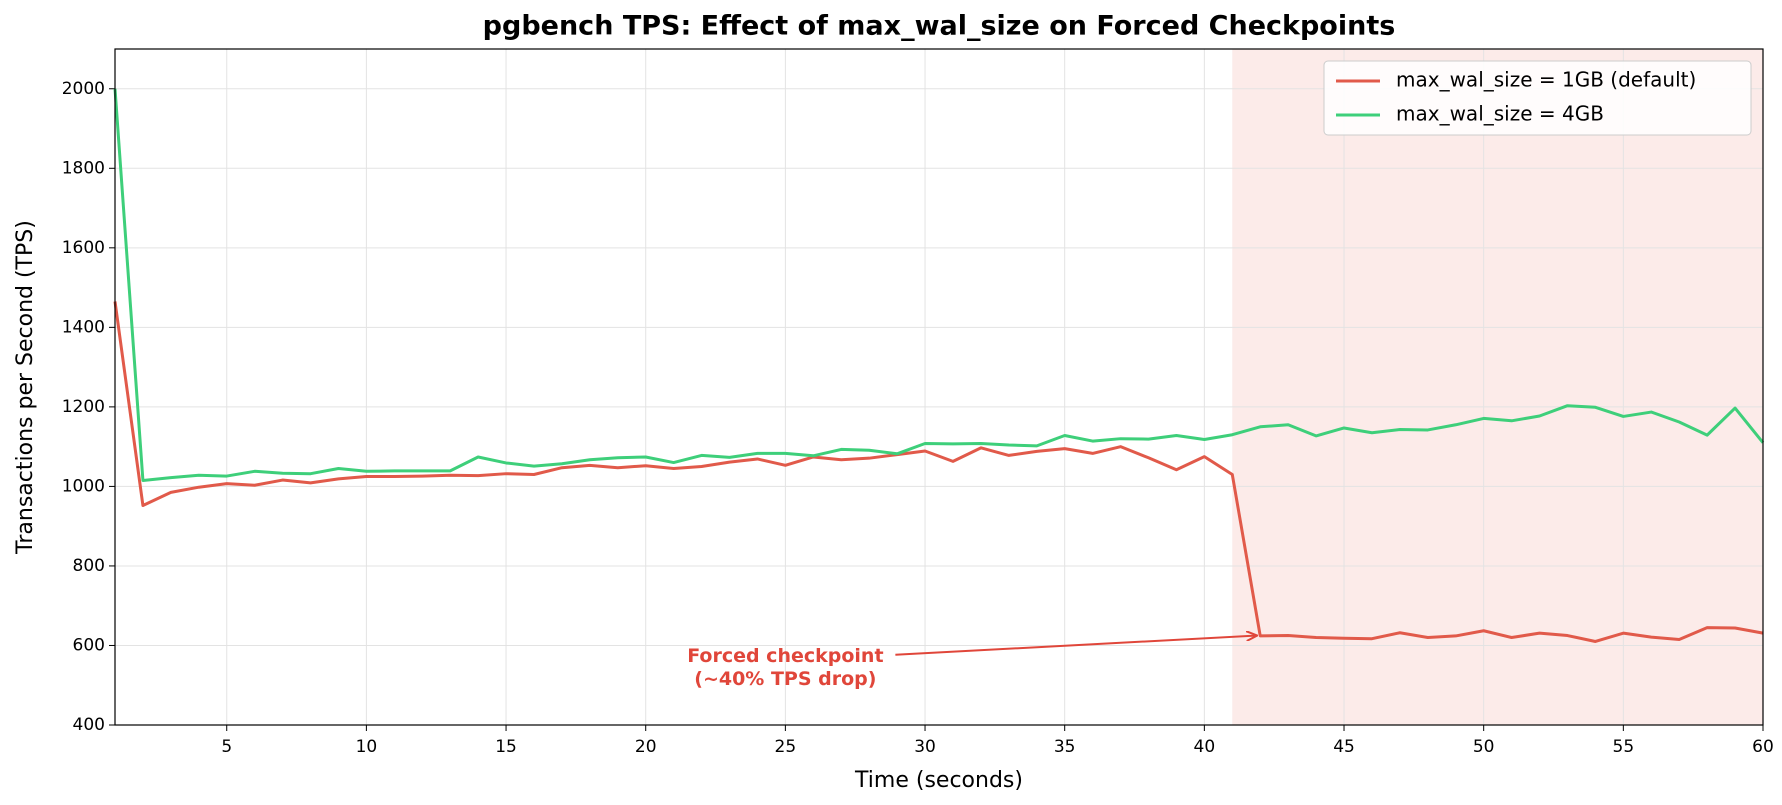 This screenshot has width=1782, height=805. Describe the element at coordinates (1205, 747) in the screenshot. I see `x-tick-label: 40` at that location.